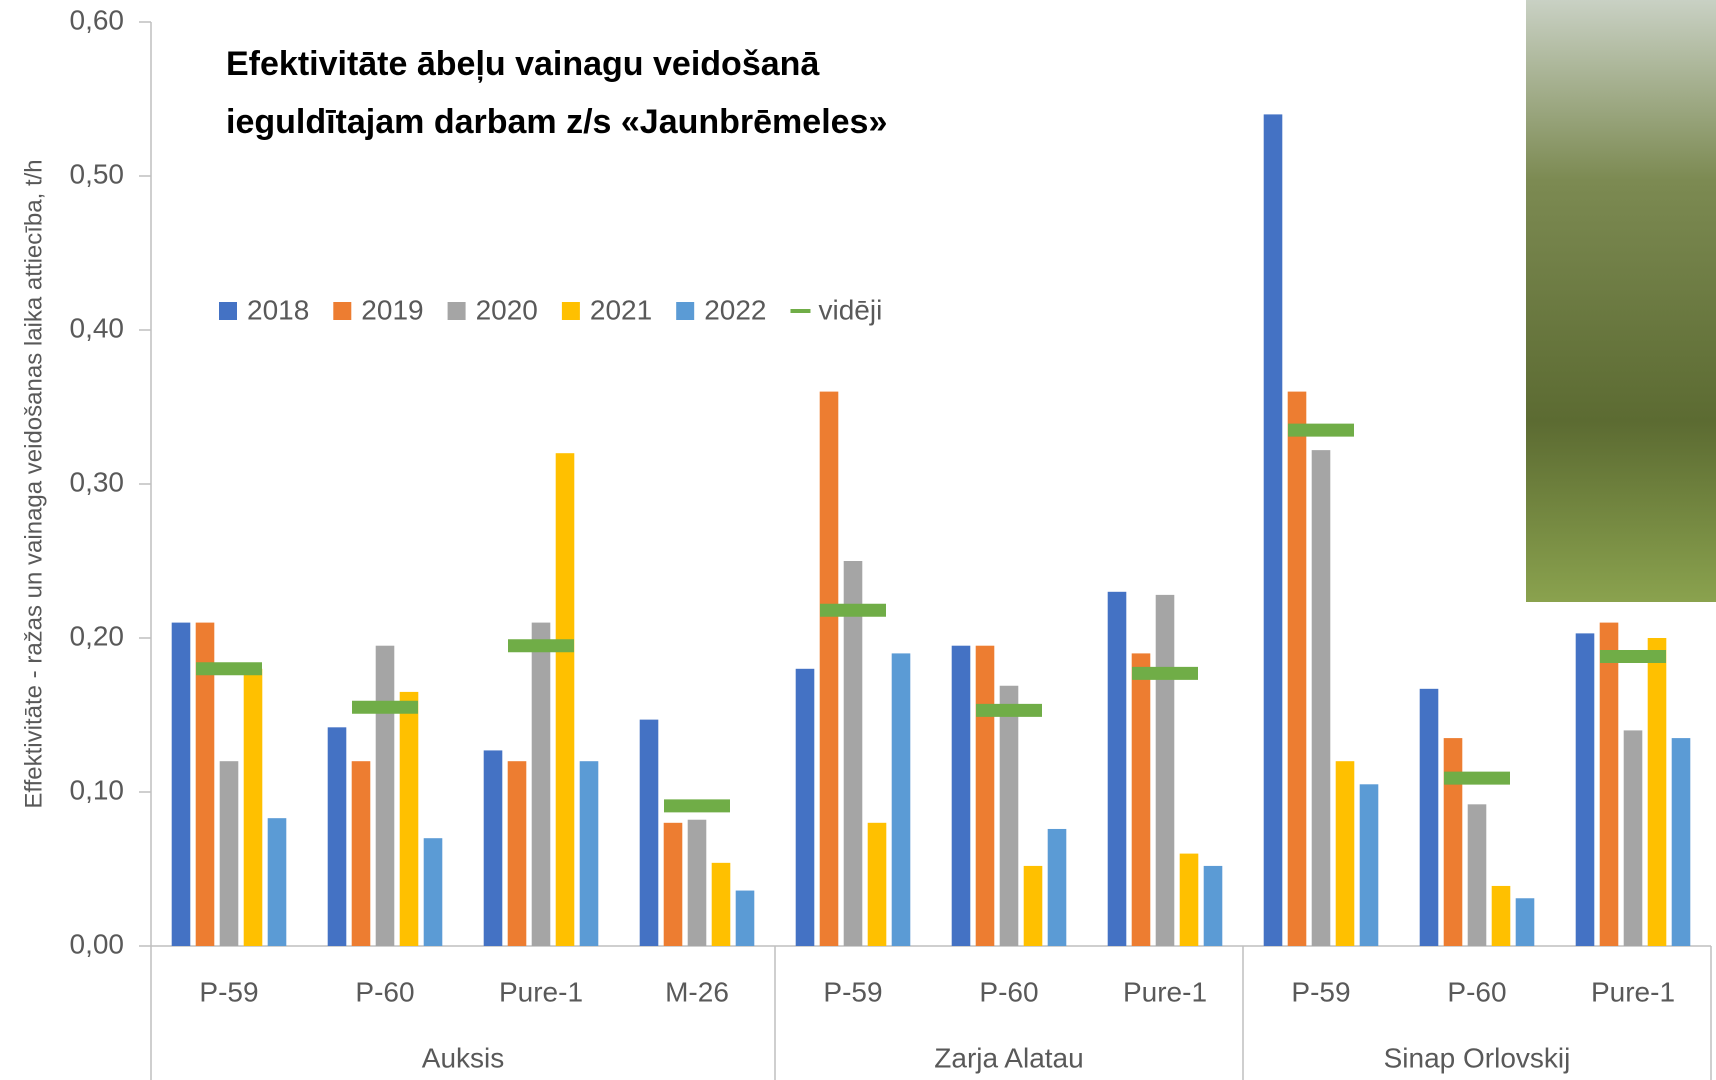 This screenshot has width=1716, height=1080. Describe the element at coordinates (697, 991) in the screenshot. I see `x-tick-label: M-26` at that location.